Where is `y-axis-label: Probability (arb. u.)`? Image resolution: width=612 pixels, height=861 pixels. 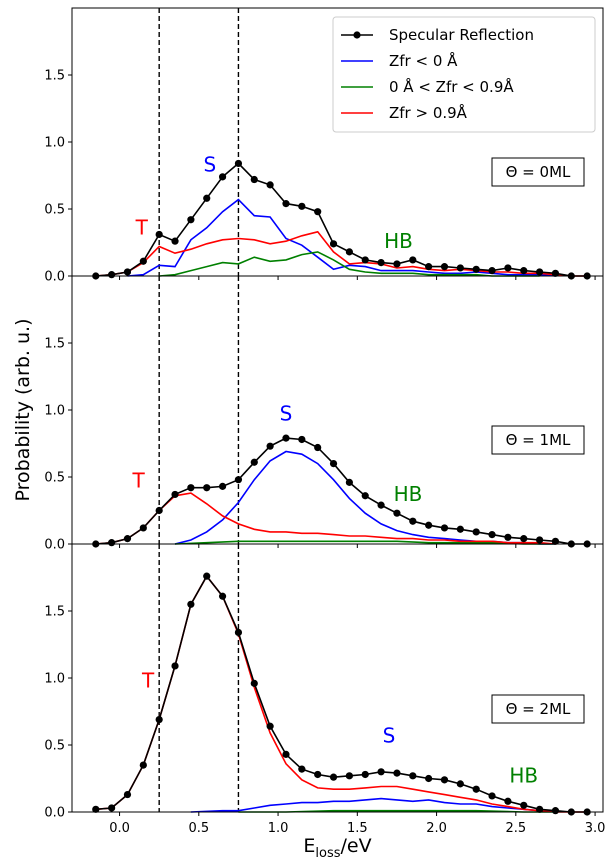 y-axis-label: Probability (arb. u.) is located at coordinates (23, 410).